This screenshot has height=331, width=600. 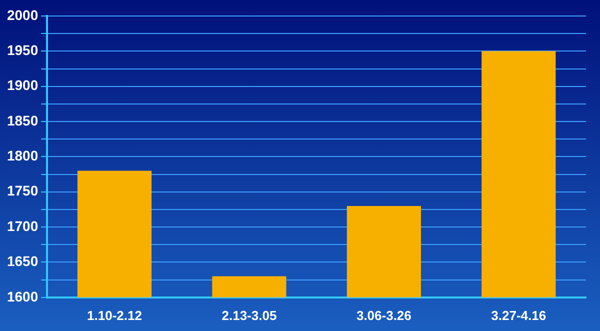 I want to click on y-tick-label: 1650, so click(x=22, y=261).